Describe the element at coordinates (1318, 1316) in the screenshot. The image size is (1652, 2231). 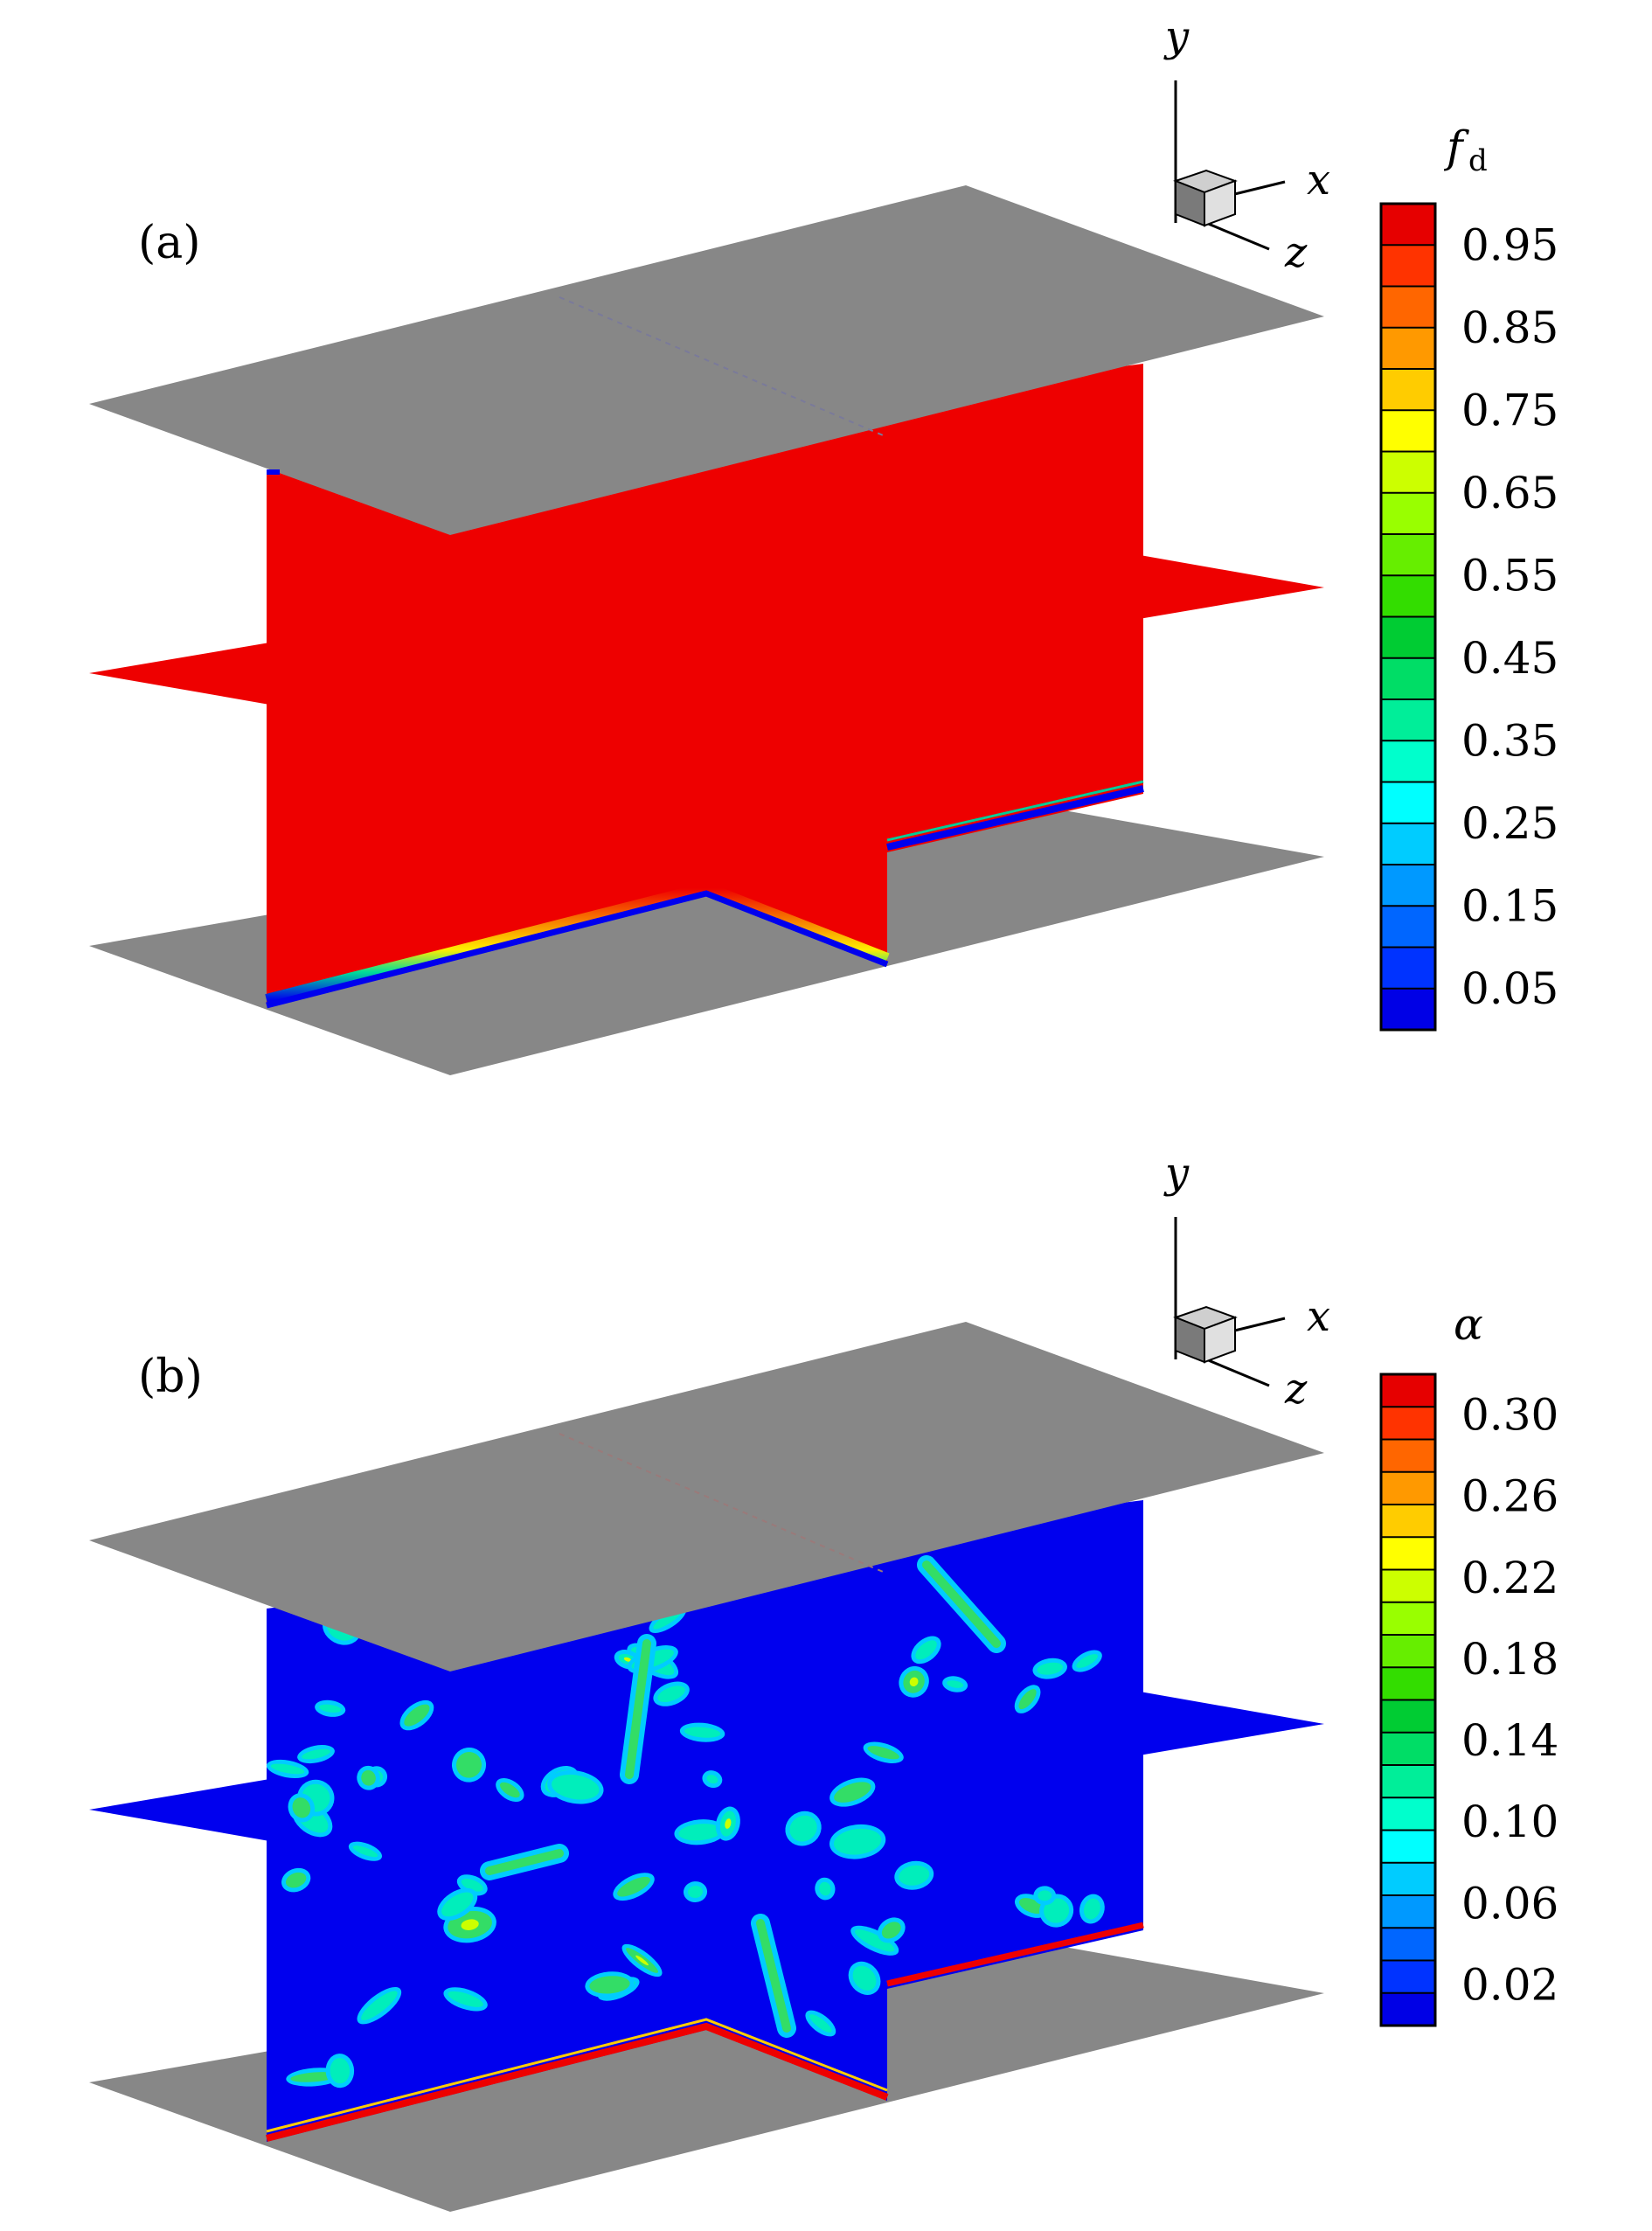
I see `axis-x-label-b: x` at that location.